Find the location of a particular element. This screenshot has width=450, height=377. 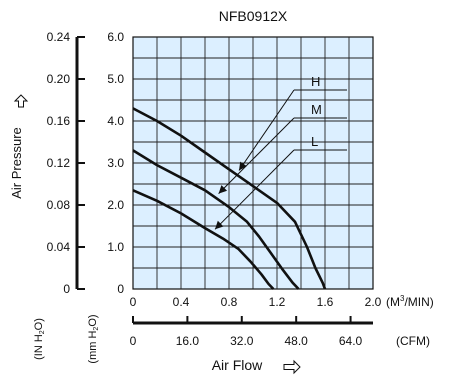

y-unit-inh2o: (IN H2O) is located at coordinates (39, 339).